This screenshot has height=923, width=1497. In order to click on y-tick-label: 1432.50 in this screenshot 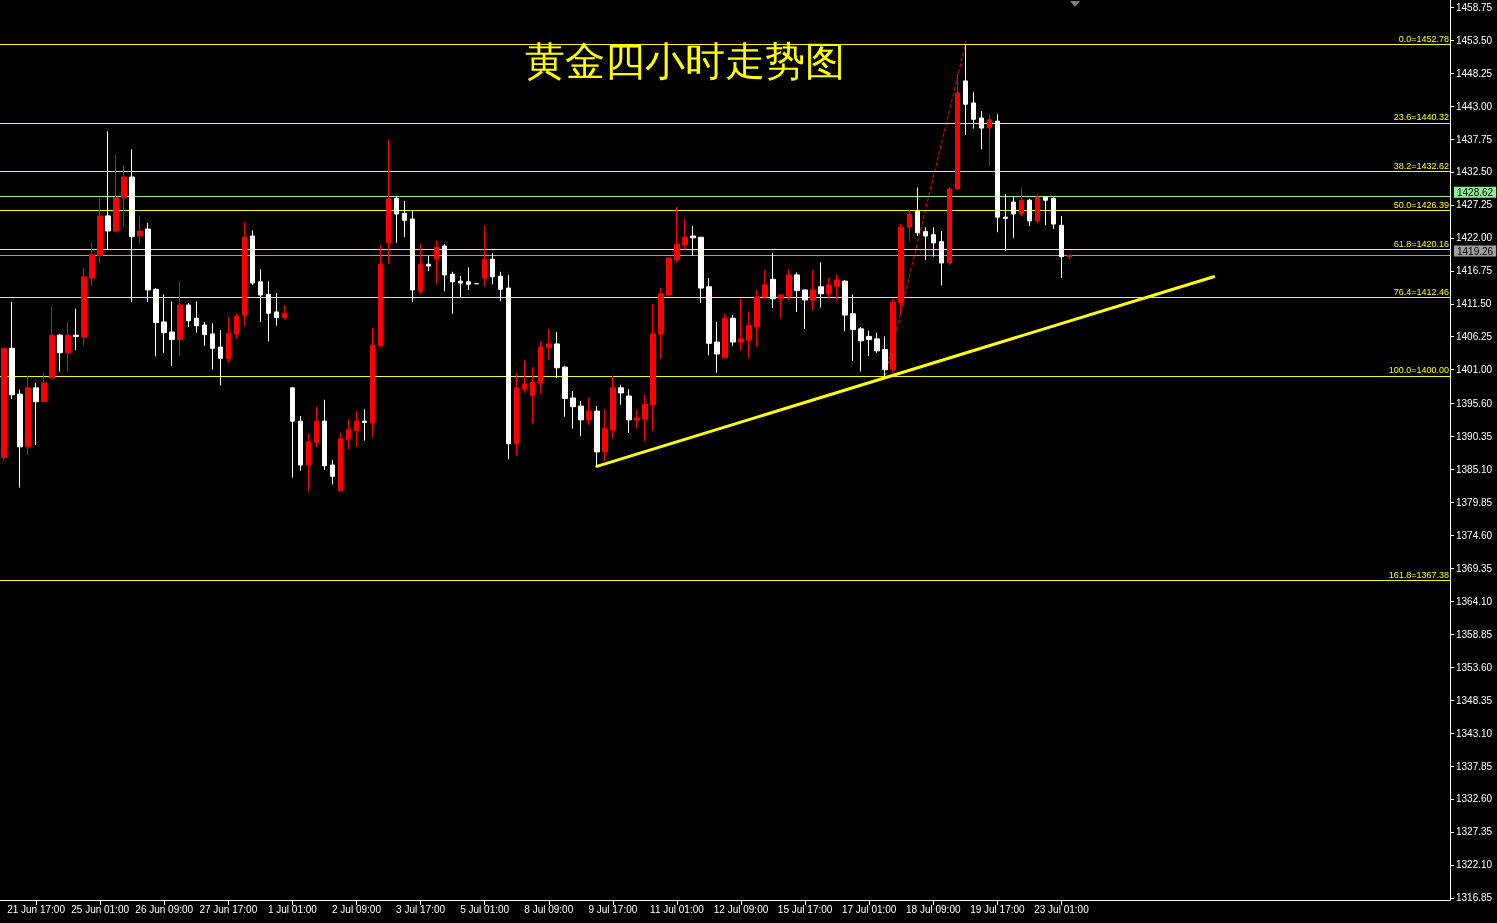, I will do `click(1474, 172)`.